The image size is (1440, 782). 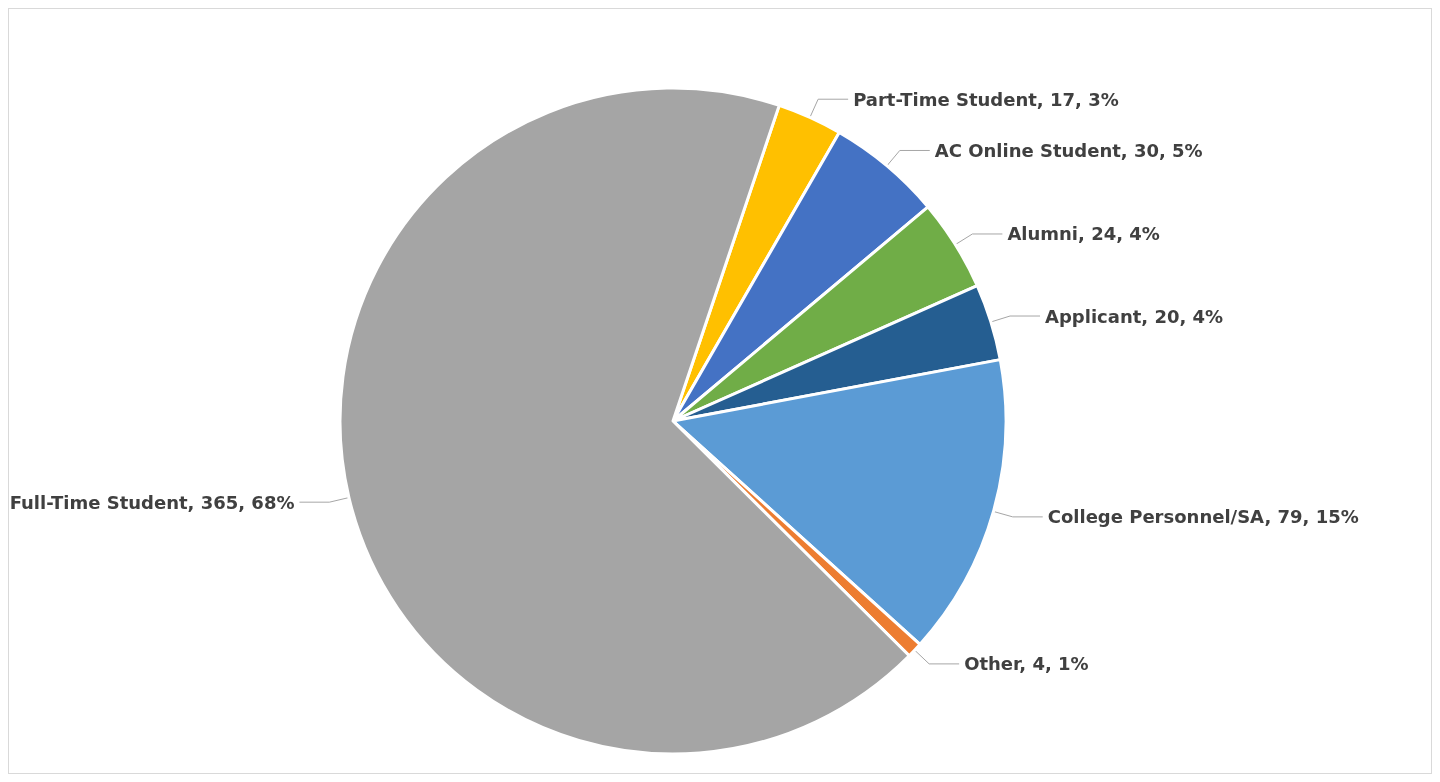 I want to click on slice-label: Other, 4, 1%, so click(x=1026, y=664).